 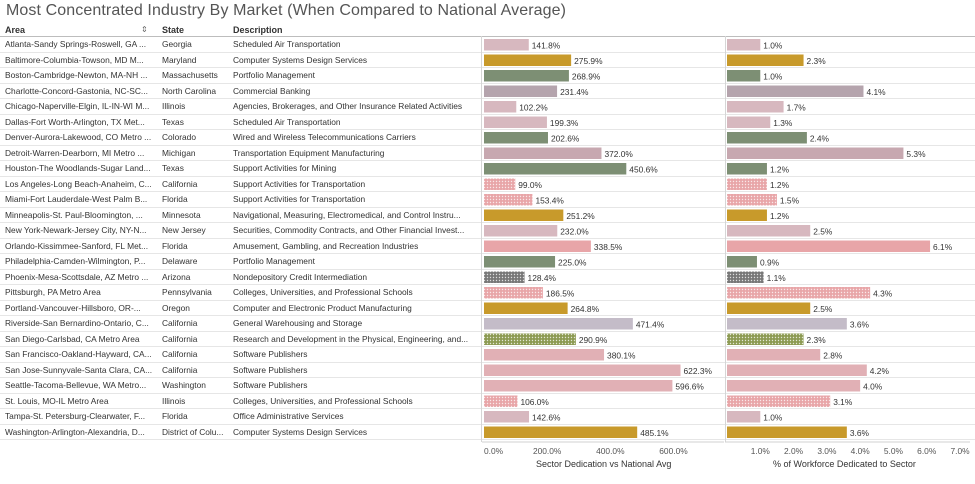 What do you see at coordinates (783, 123) in the screenshot?
I see `bar-value-label: 1.3%` at bounding box center [783, 123].